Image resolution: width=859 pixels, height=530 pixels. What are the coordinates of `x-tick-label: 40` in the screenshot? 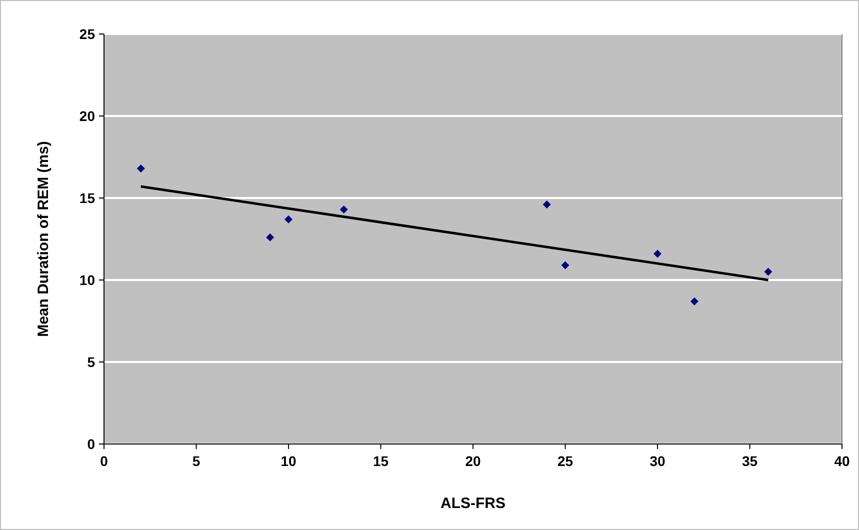 It's located at (842, 461).